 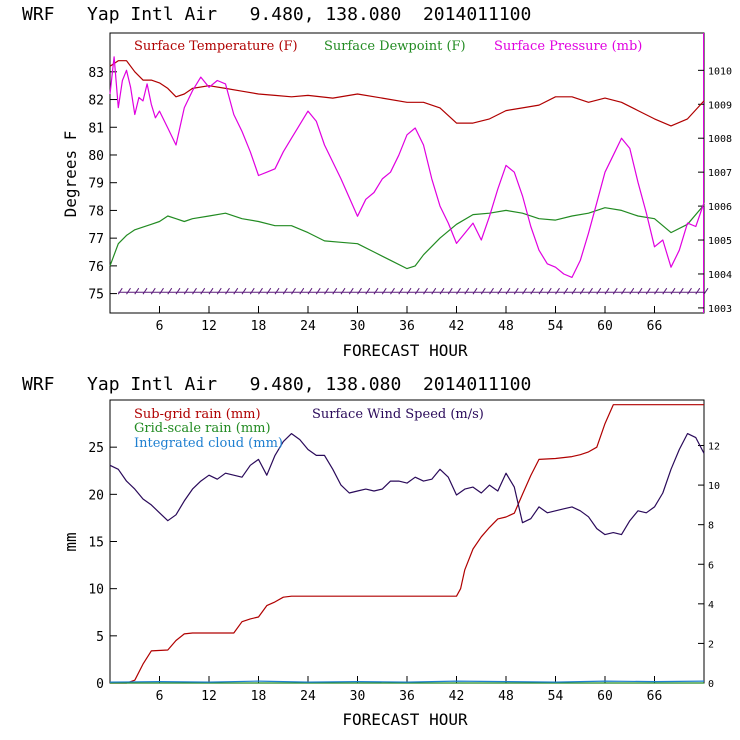 What do you see at coordinates (407, 93) in the screenshot?
I see `surface-temperature-line` at bounding box center [407, 93].